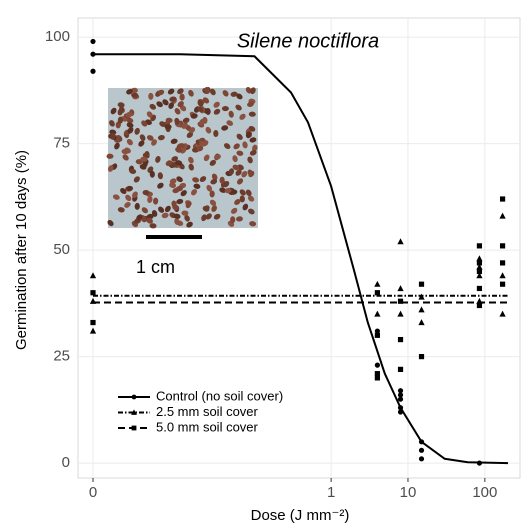 This screenshot has width=525, height=527. What do you see at coordinates (219, 395) in the screenshot?
I see `legend-label: Control (no soil cover)` at bounding box center [219, 395].